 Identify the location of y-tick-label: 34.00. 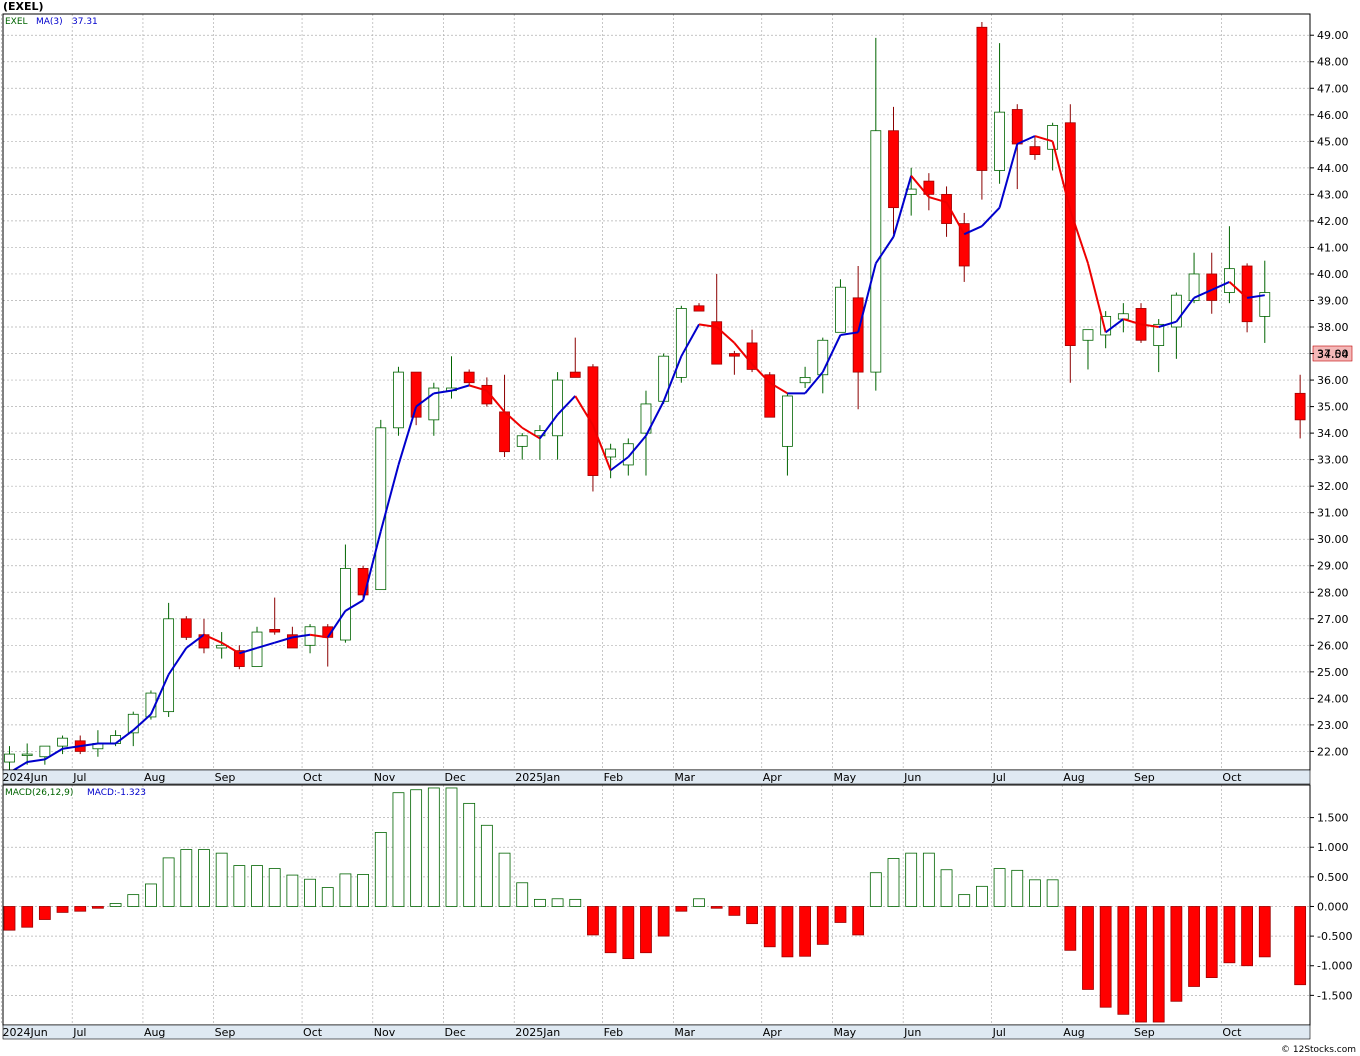
(1333, 433).